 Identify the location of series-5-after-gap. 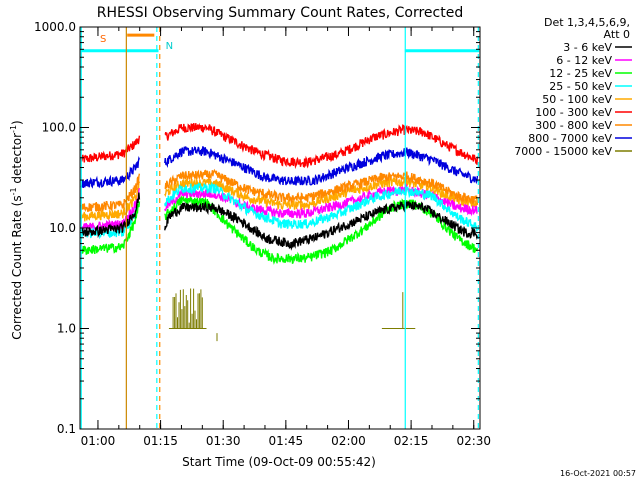
(321, 146).